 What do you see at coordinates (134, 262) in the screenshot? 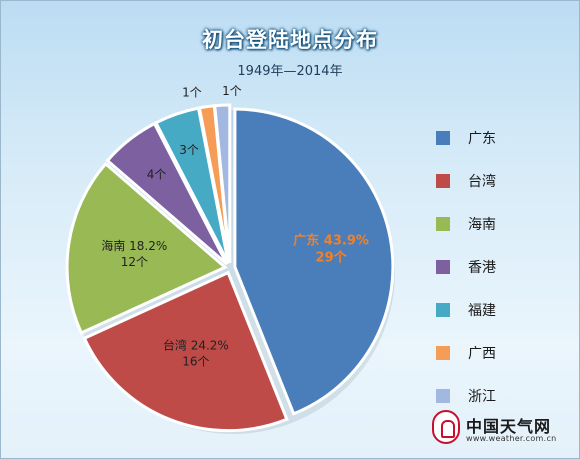
I see `slice-label-海南-count: 12个` at bounding box center [134, 262].